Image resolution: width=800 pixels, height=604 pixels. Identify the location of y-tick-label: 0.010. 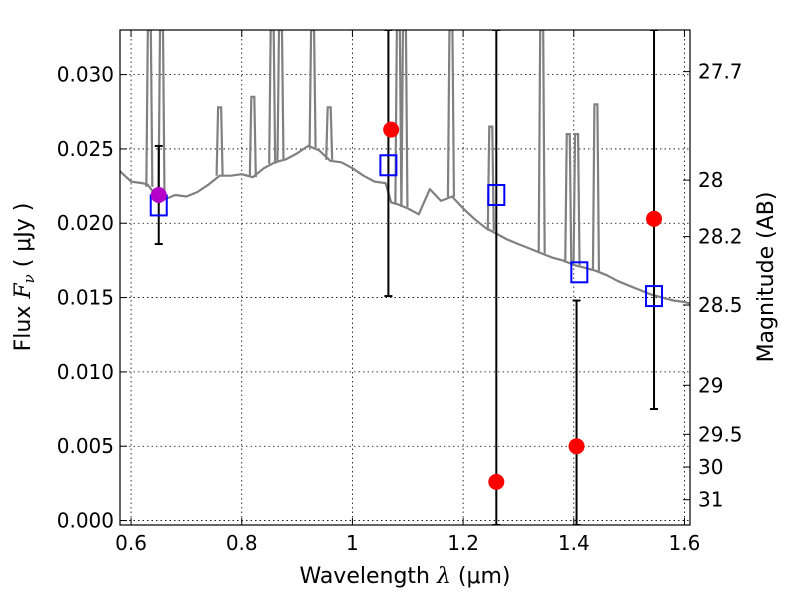
(85, 372).